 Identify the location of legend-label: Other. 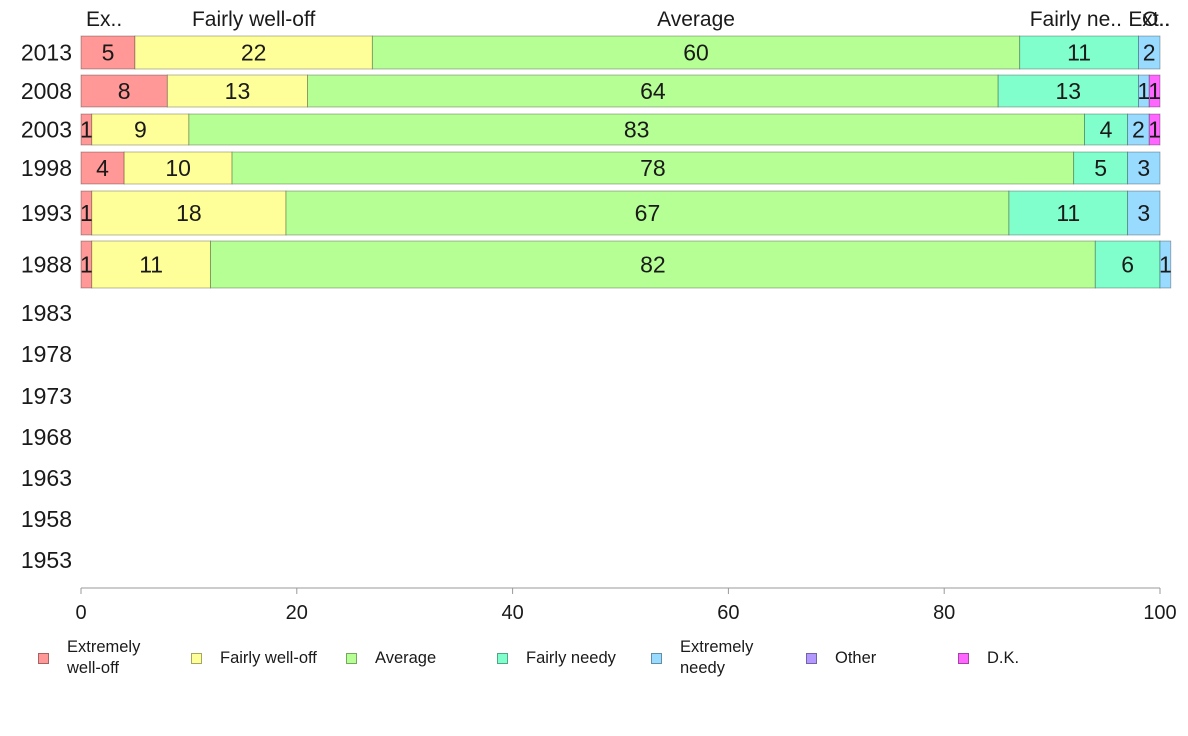
(856, 657).